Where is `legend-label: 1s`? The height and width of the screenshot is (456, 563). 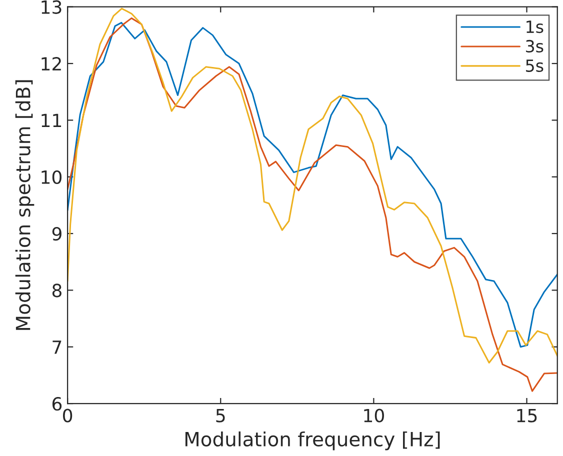
legend-label: 1s is located at coordinates (535, 27).